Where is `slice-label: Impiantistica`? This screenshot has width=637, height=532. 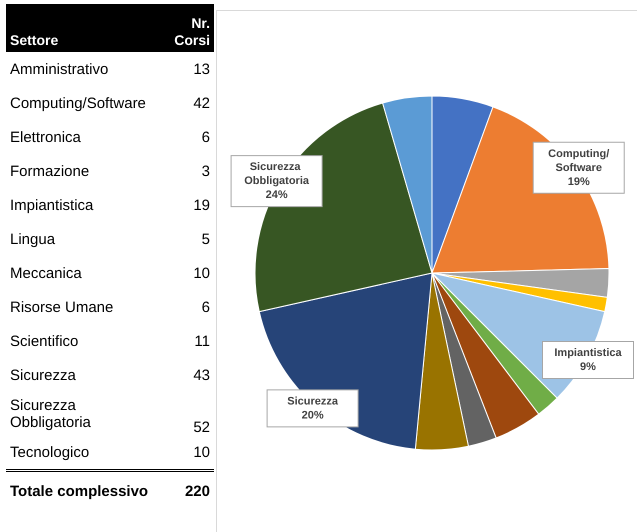
slice-label: Impiantistica is located at coordinates (588, 352).